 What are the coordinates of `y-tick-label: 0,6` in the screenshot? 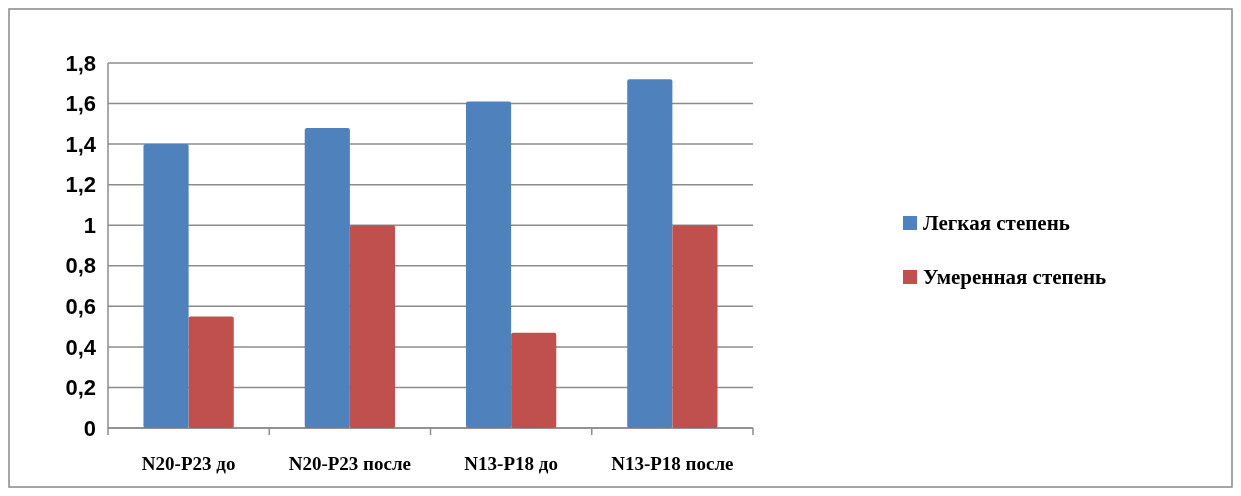 It's located at (80, 307).